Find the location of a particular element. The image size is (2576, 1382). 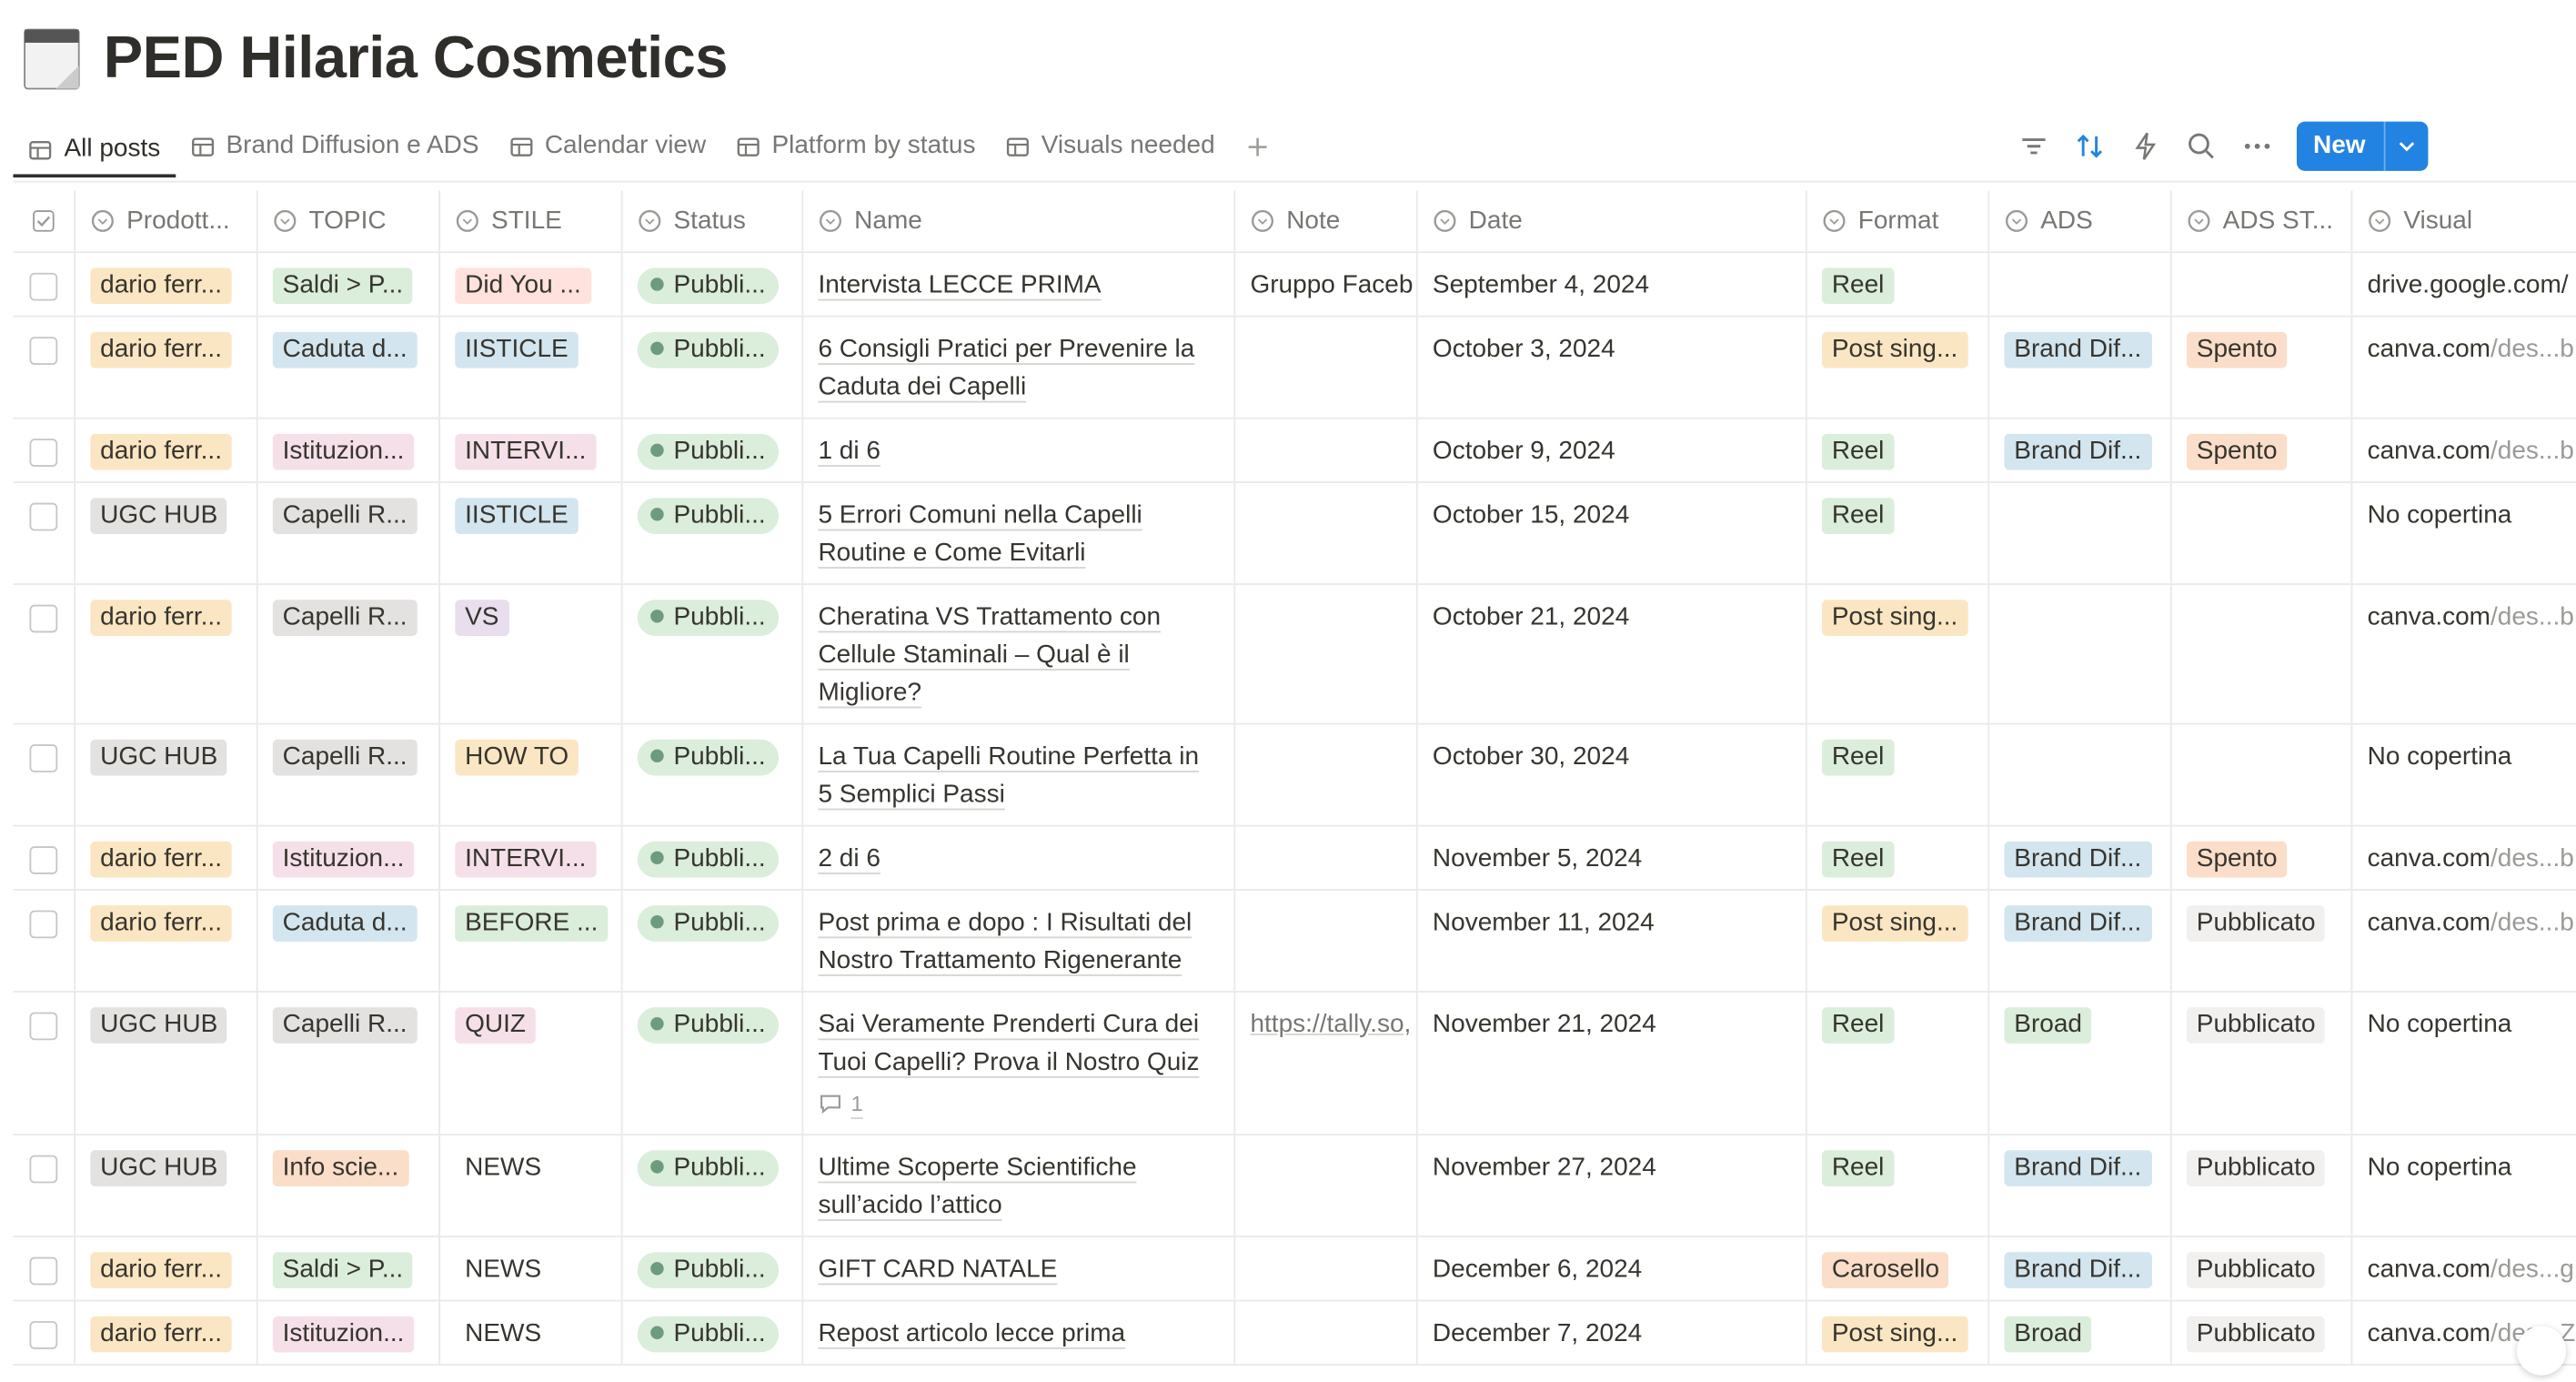

name-line: Migliore? is located at coordinates (870, 692).